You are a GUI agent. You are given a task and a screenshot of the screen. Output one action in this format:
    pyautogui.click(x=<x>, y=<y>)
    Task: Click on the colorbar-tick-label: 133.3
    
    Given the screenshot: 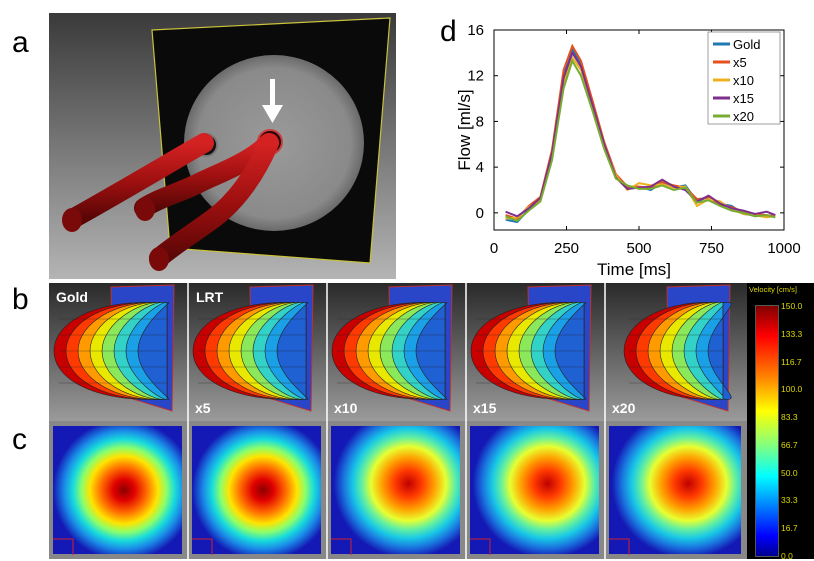 What is the action you would take?
    pyautogui.click(x=792, y=333)
    